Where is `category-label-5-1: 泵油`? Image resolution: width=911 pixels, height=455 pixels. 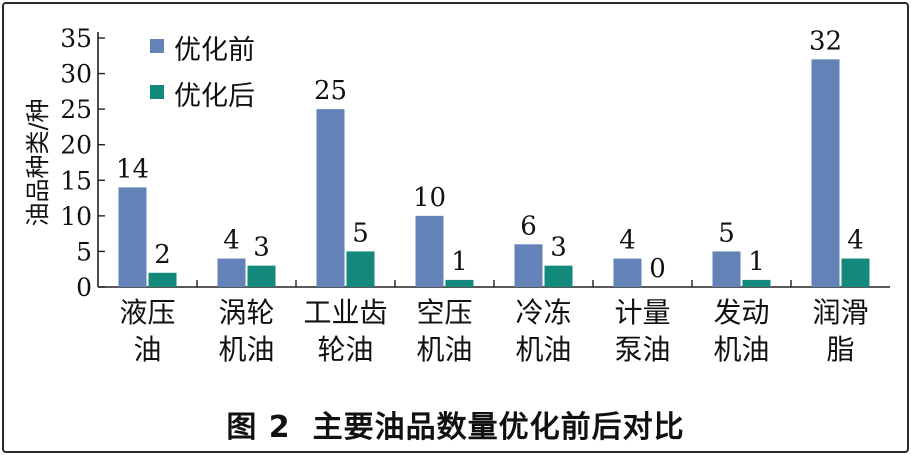
category-label-5-1: 泵油 is located at coordinates (642, 349).